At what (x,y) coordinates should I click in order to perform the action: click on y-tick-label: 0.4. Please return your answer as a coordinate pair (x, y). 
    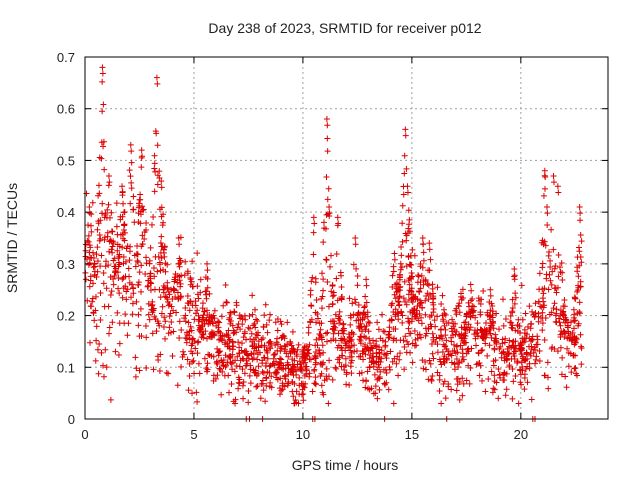
    Looking at the image, I should click on (66, 212).